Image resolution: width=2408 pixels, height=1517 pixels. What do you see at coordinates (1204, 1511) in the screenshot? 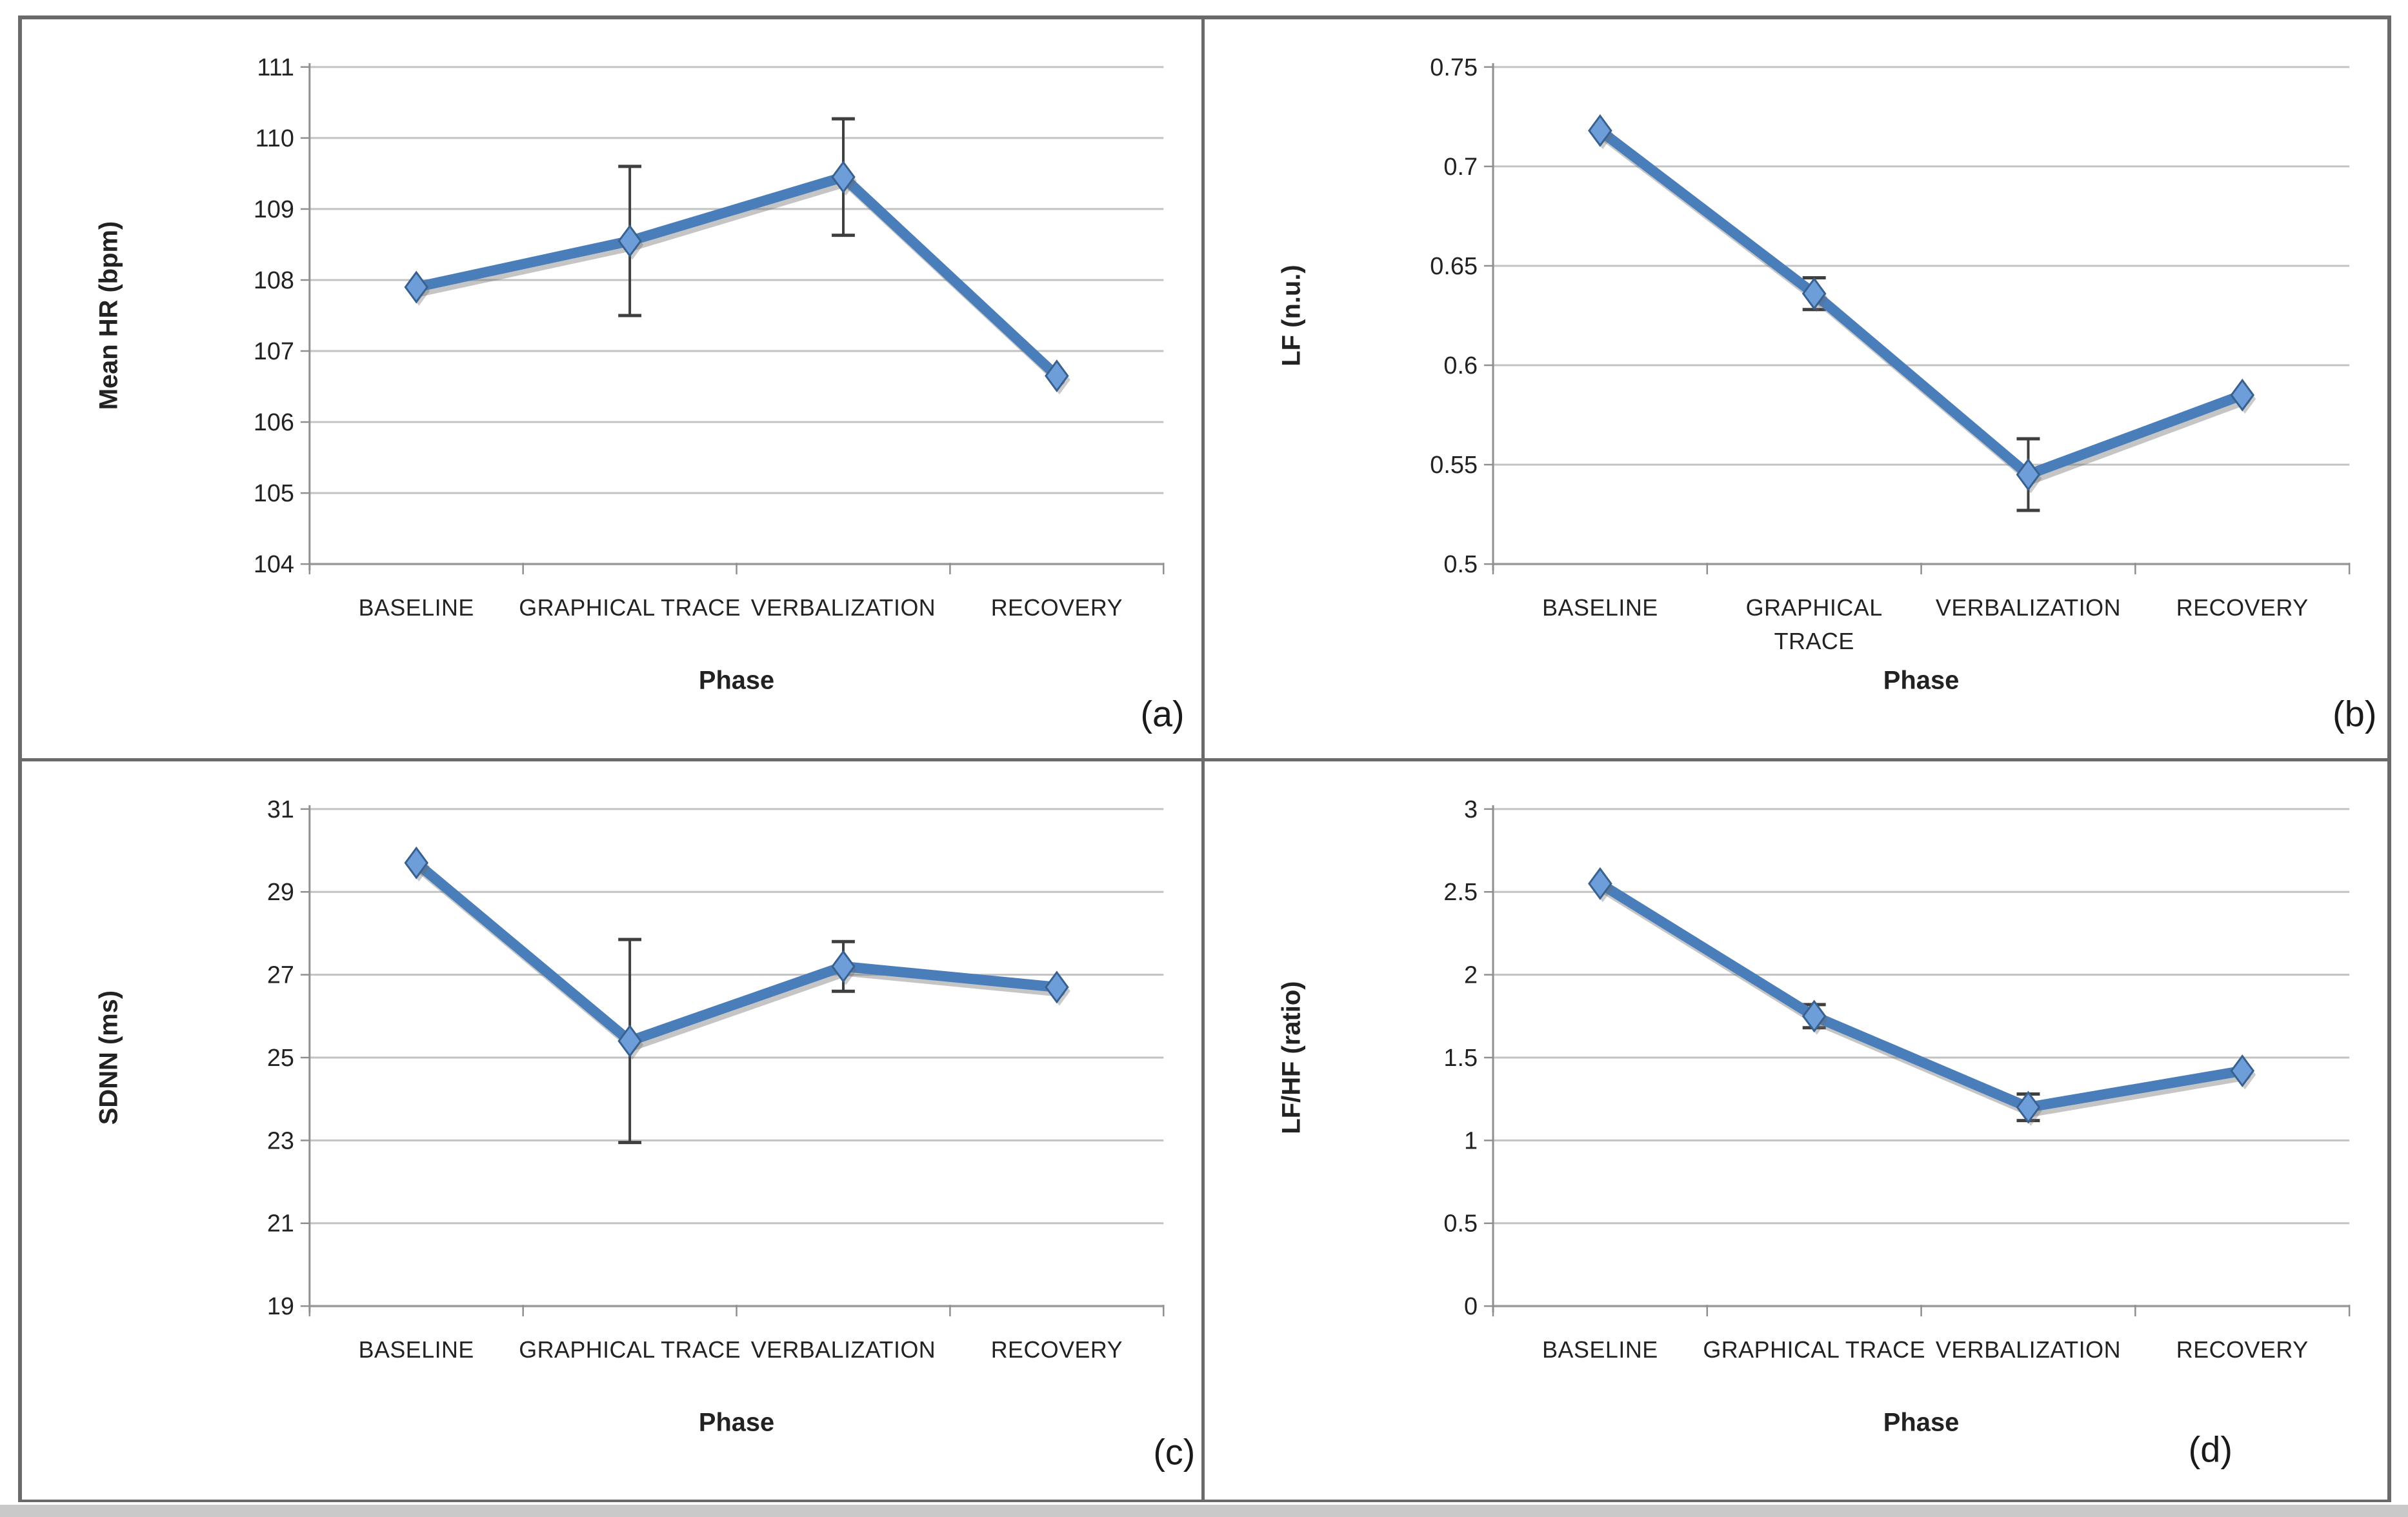
I see `page-edge-strip` at bounding box center [1204, 1511].